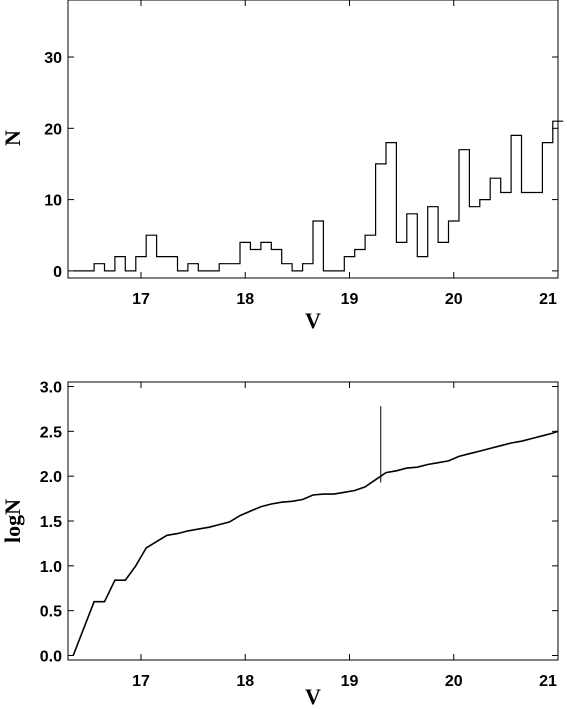 The height and width of the screenshot is (709, 567). I want to click on bottom-xtick-label: 17, so click(141, 681).